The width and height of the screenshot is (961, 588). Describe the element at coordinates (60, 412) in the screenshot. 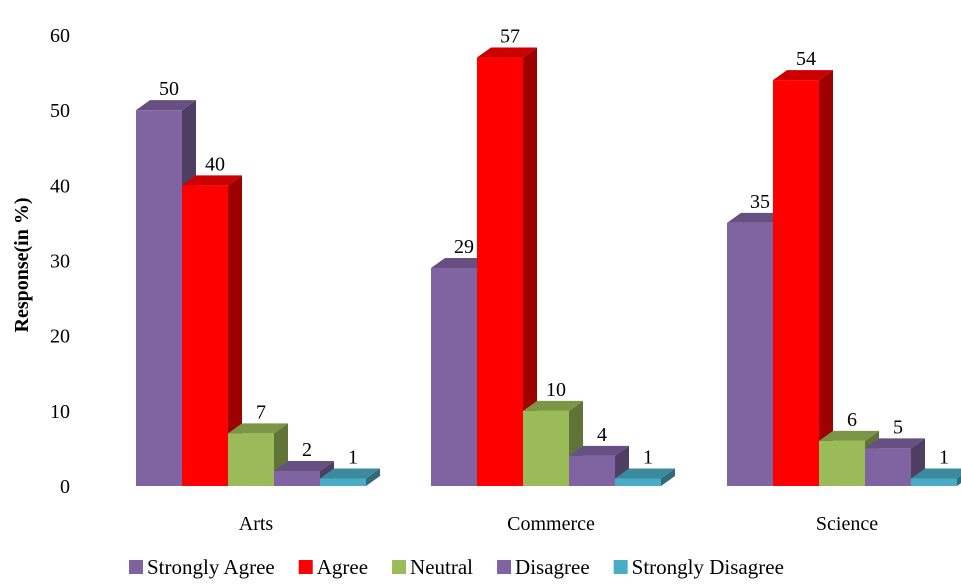

I see `y-tick-label: 10` at that location.